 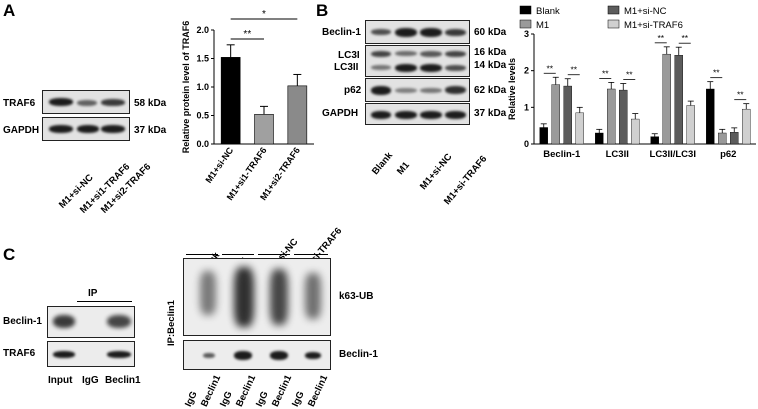 What do you see at coordinates (226, 399) in the screenshot?
I see `ip-lane-3: IgG` at bounding box center [226, 399].